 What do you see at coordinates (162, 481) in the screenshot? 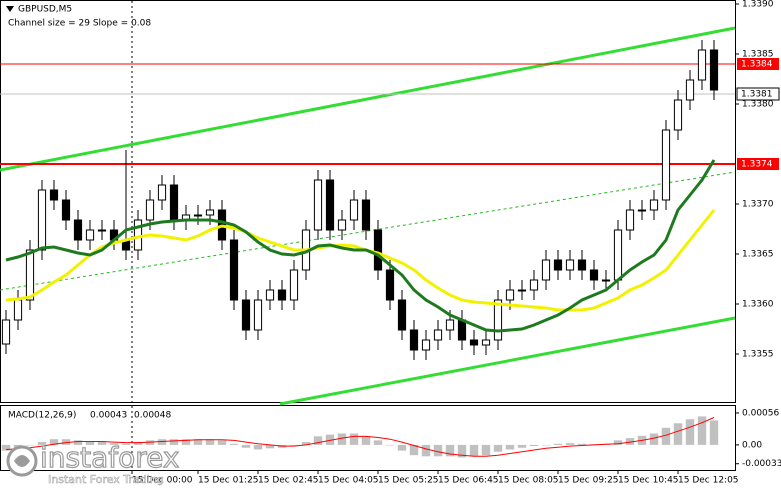
I see `x-tick-label: 15 Dec 00:00` at bounding box center [162, 481].